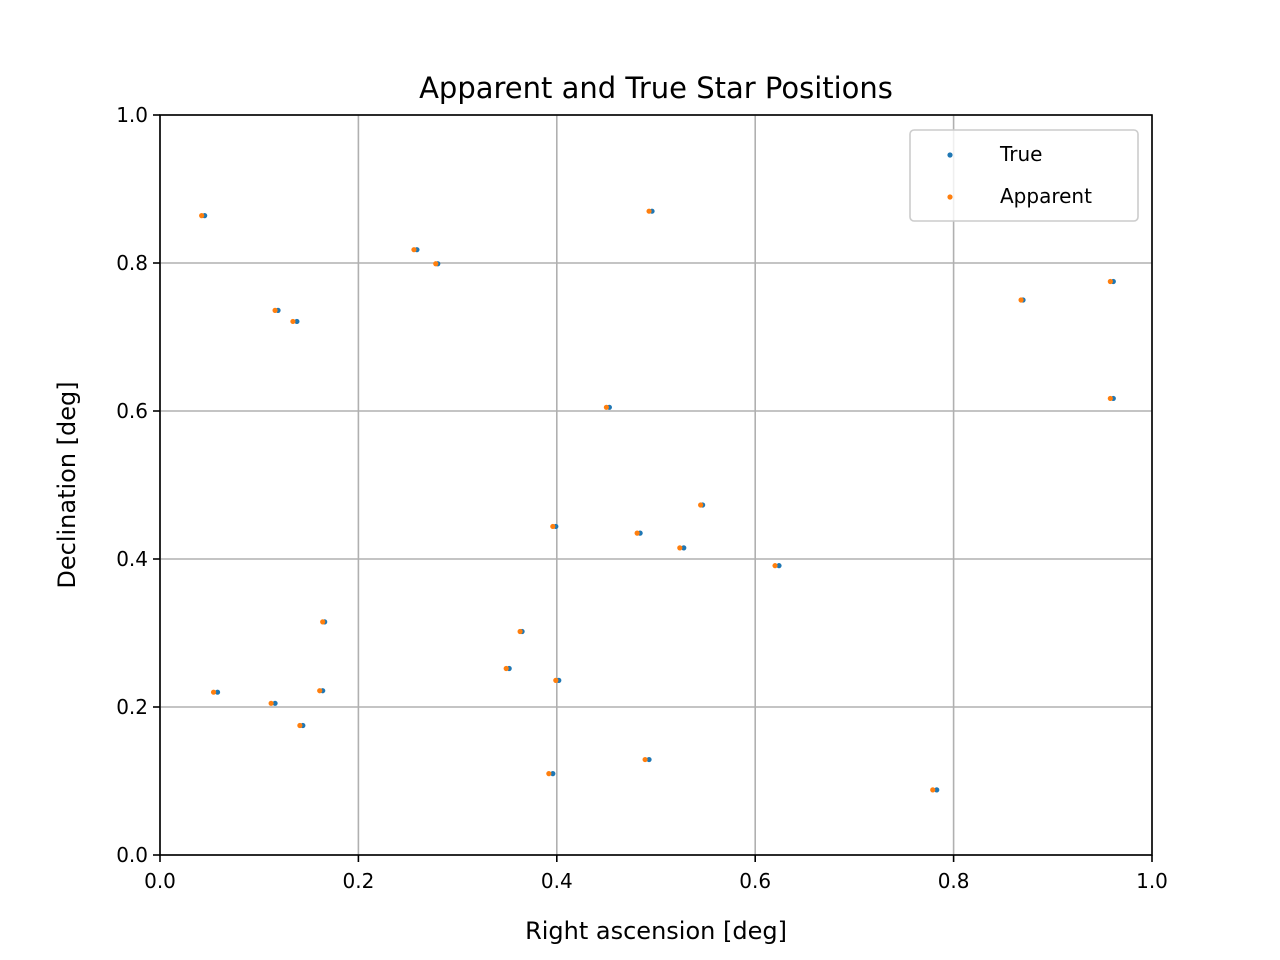 This screenshot has height=960, width=1280. I want to click on legend-marker-apparent, so click(950, 197).